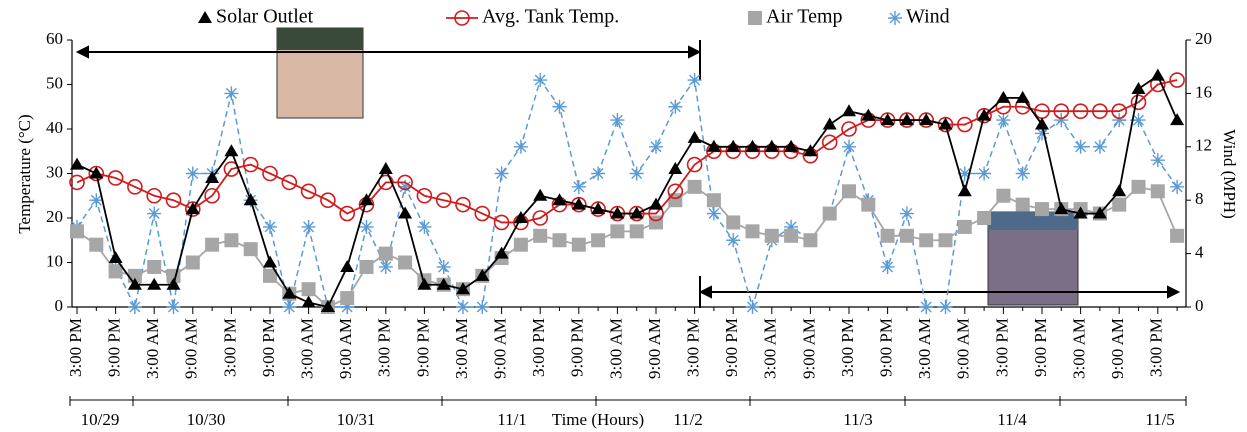 Image resolution: width=1247 pixels, height=432 pixels. What do you see at coordinates (1001, 347) in the screenshot?
I see `x-tick-label: 3:00 PM` at bounding box center [1001, 347].